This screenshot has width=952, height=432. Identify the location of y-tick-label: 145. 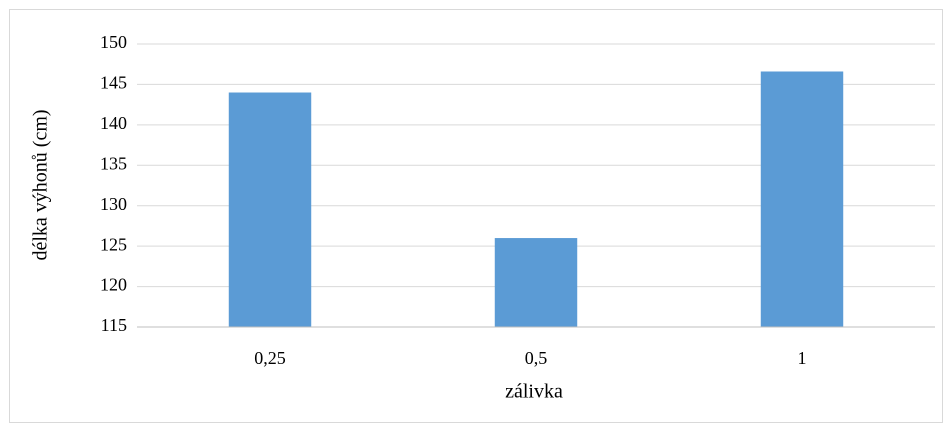
(113, 83).